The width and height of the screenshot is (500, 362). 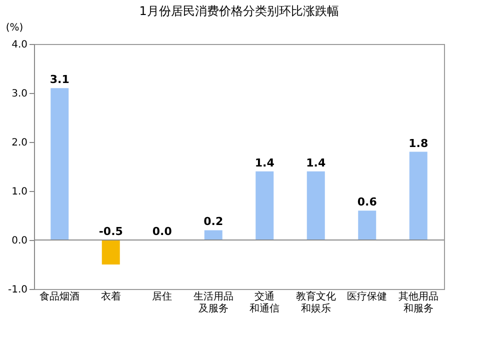 What do you see at coordinates (265, 302) in the screenshot?
I see `x-tick-label: 交通和通信` at bounding box center [265, 302].